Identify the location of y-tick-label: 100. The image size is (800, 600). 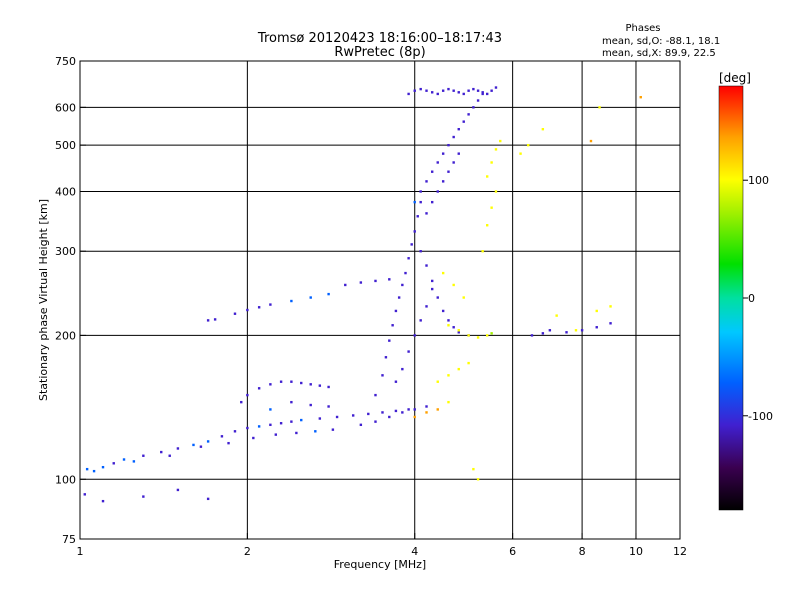
(65, 479).